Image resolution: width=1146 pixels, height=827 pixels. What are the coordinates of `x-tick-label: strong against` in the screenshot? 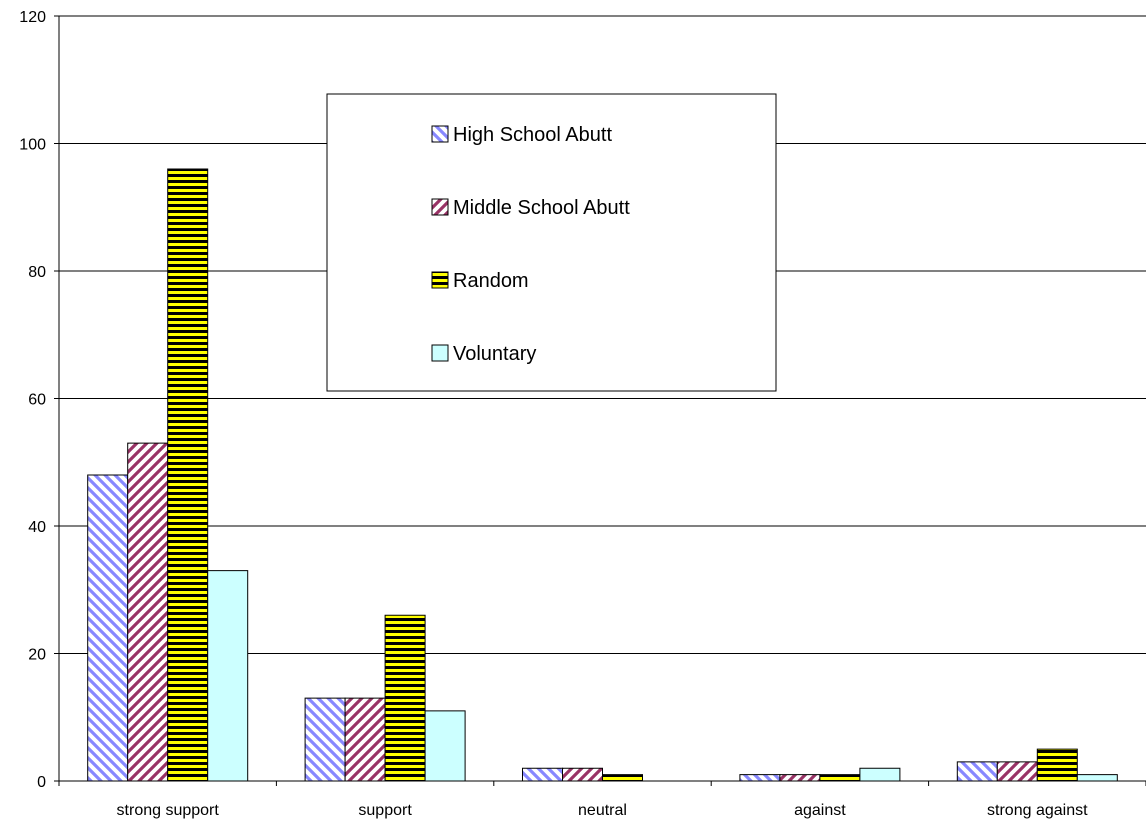 It's located at (1037, 810).